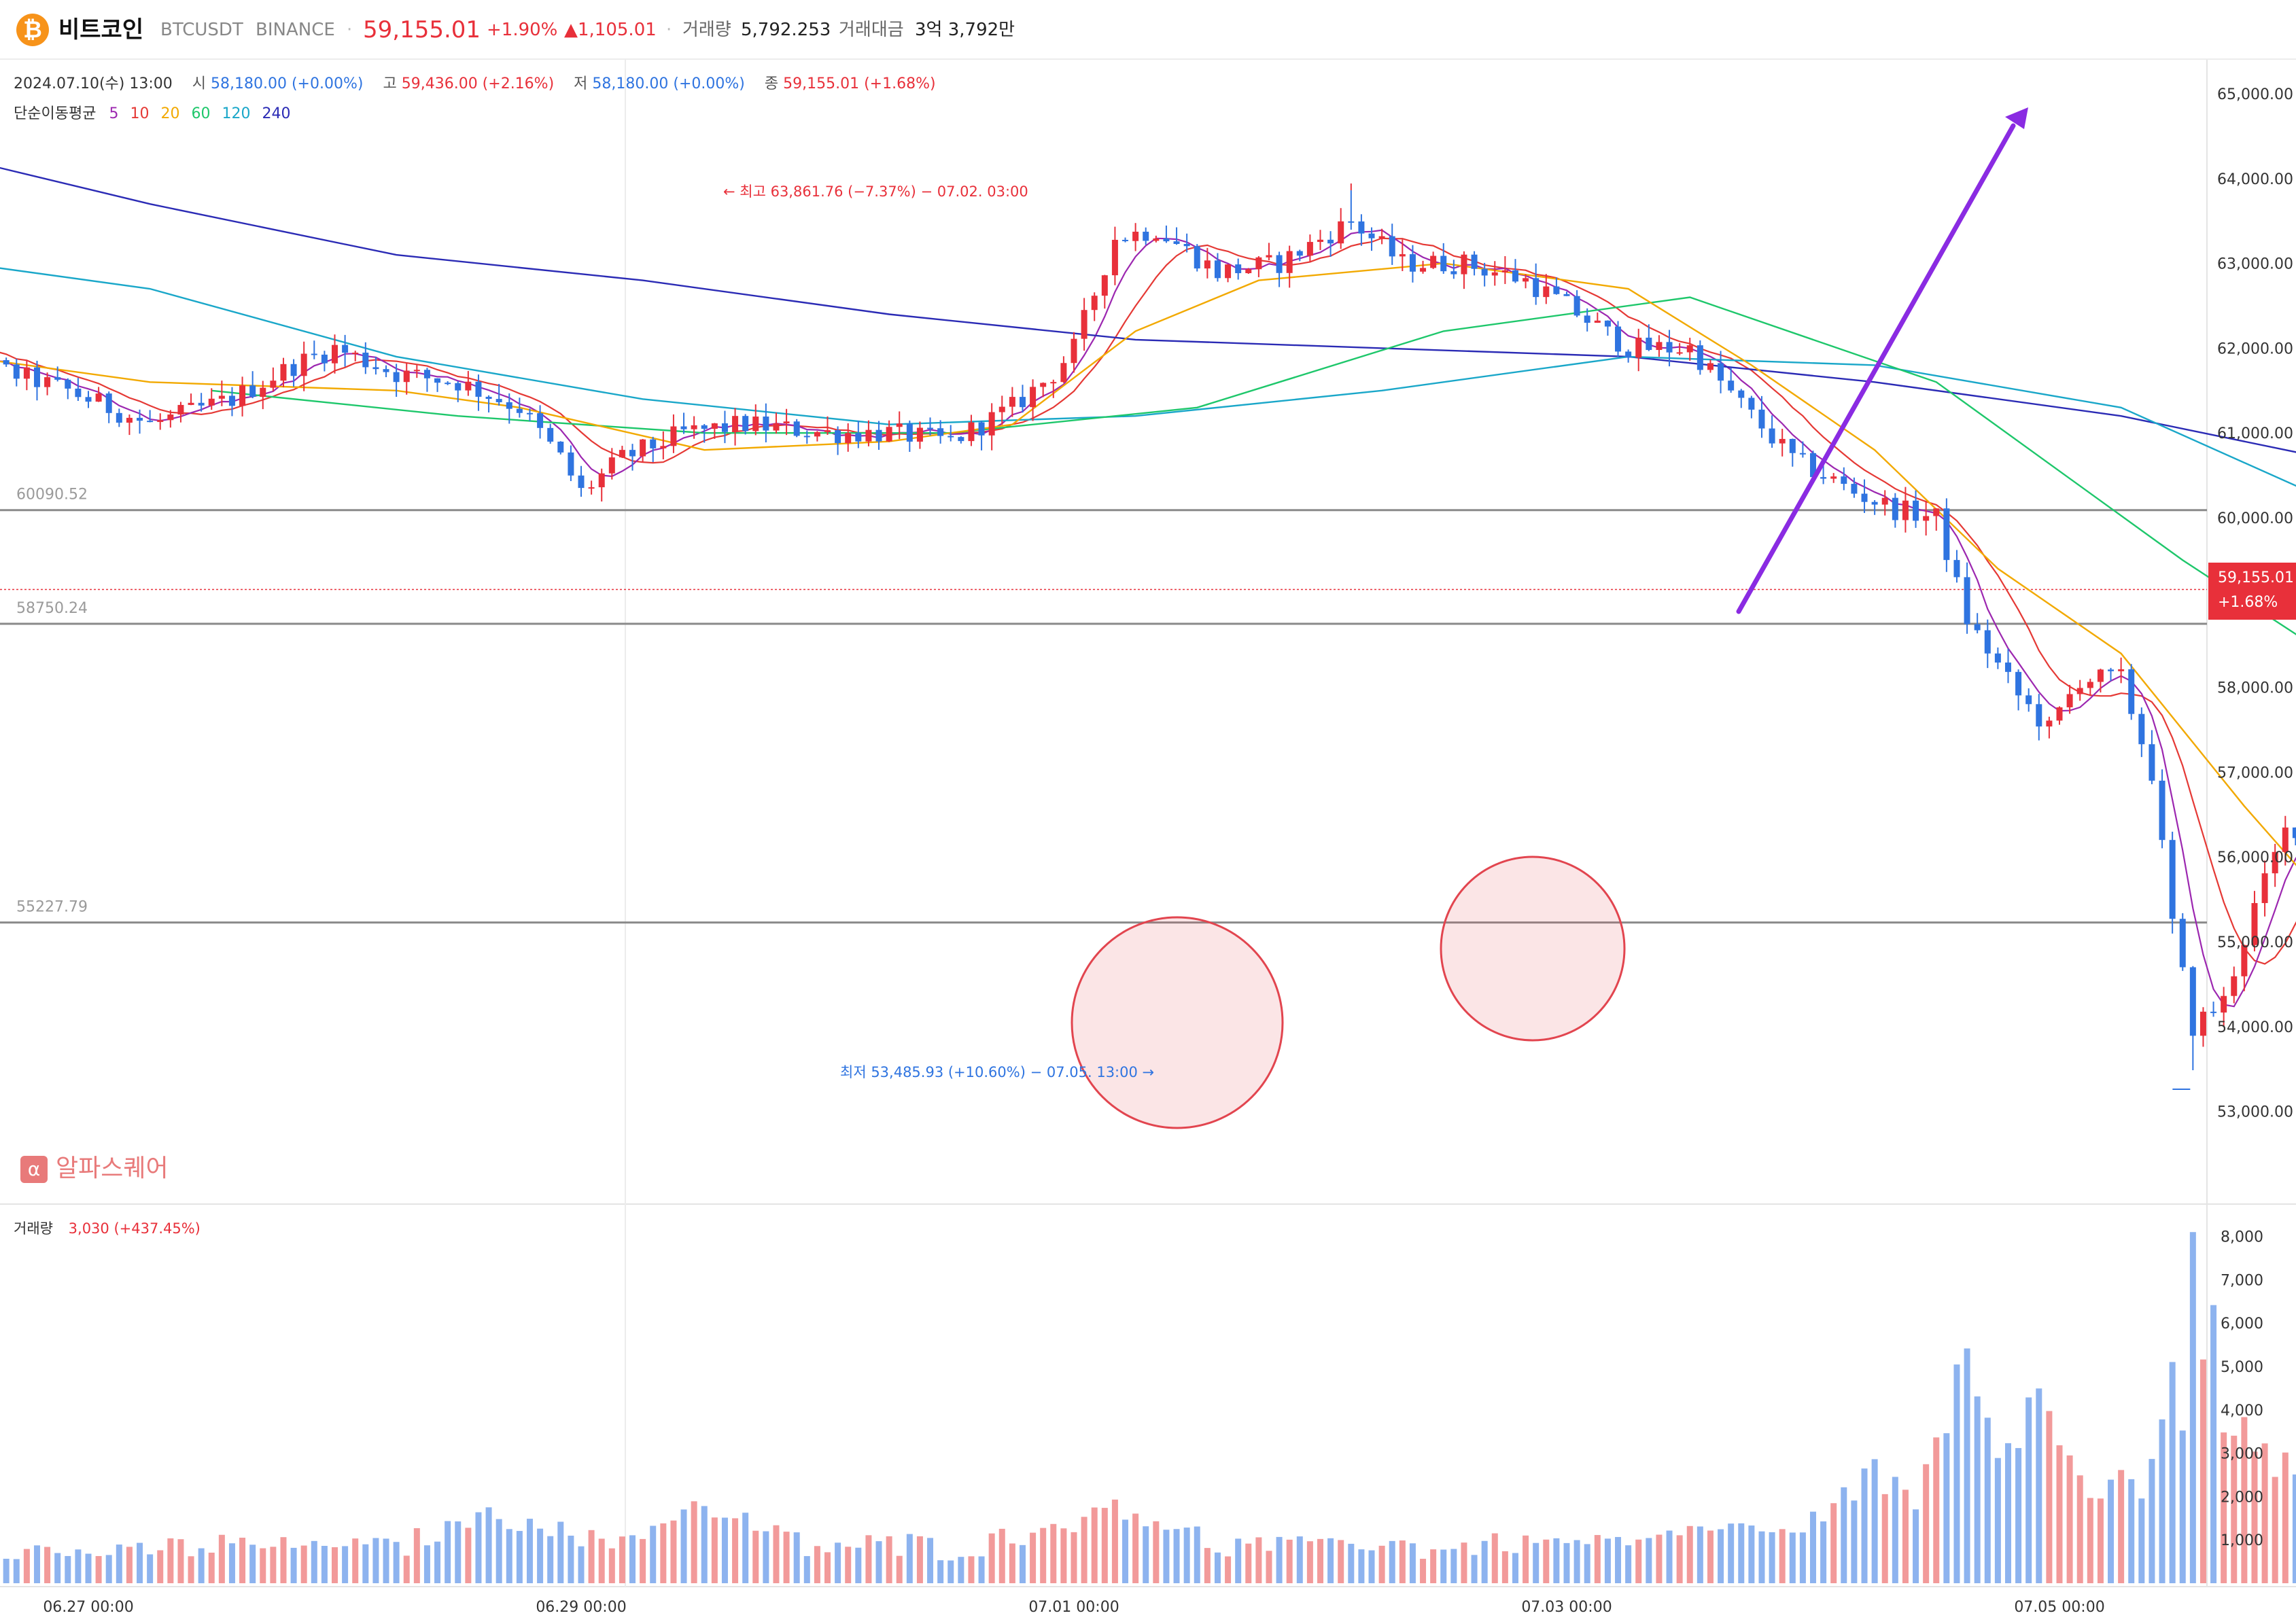 The height and width of the screenshot is (1624, 2296). I want to click on price-tick-label: 54,000.00, so click(2255, 1028).